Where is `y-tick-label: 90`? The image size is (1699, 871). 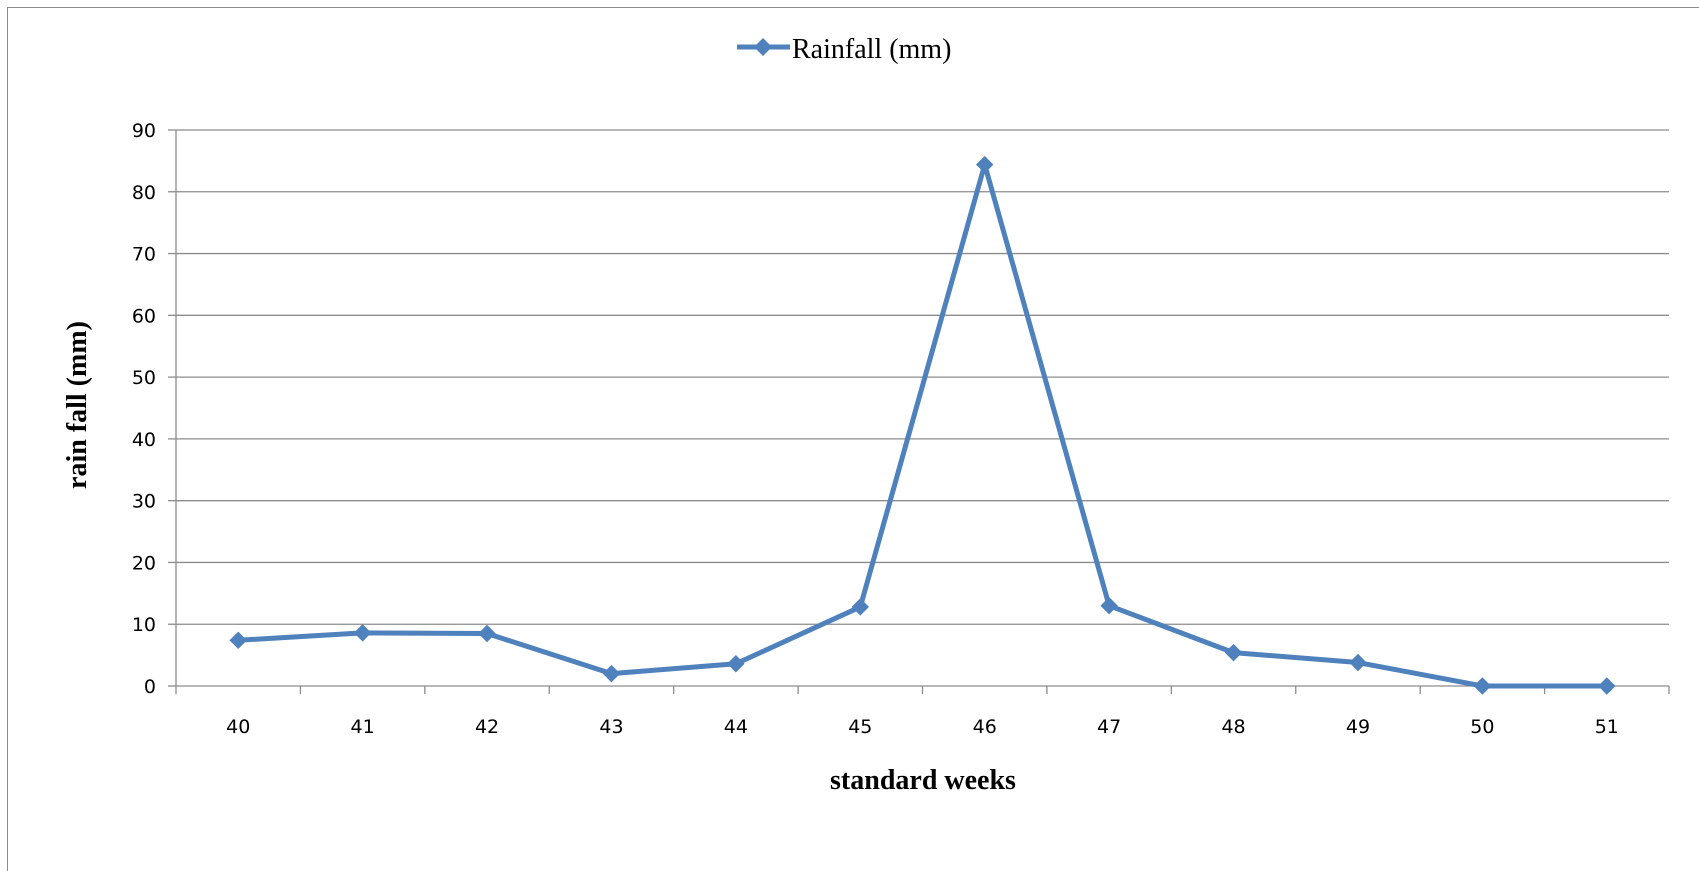 y-tick-label: 90 is located at coordinates (144, 131).